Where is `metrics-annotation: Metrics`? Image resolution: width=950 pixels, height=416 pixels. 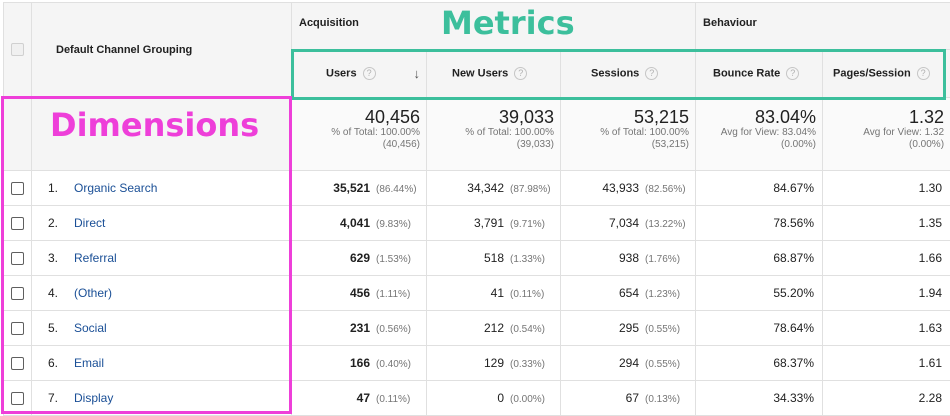
metrics-annotation: Metrics is located at coordinates (508, 23).